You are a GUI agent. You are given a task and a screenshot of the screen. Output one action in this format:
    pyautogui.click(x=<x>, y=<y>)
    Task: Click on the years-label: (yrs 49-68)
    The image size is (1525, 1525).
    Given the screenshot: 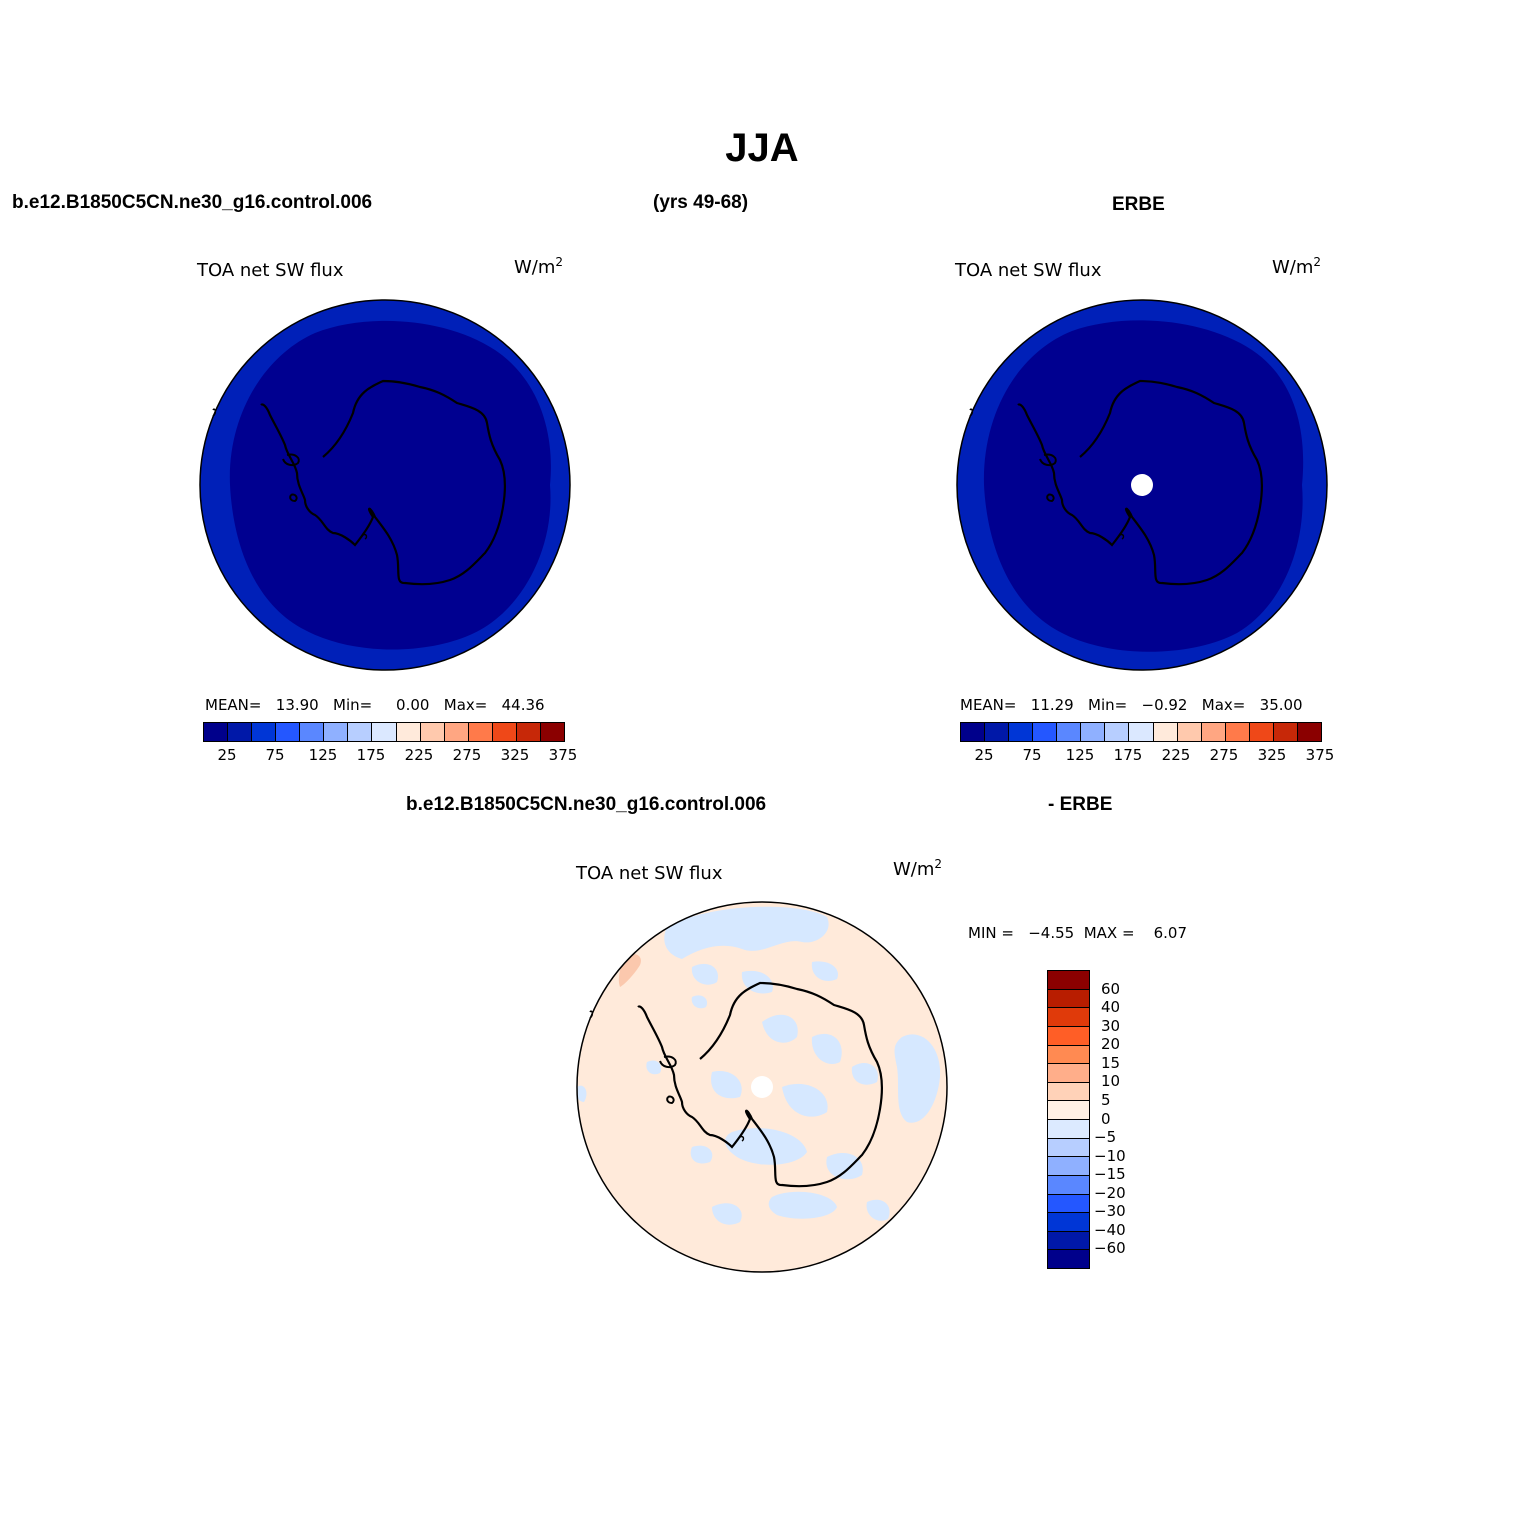 What is the action you would take?
    pyautogui.click(x=701, y=202)
    